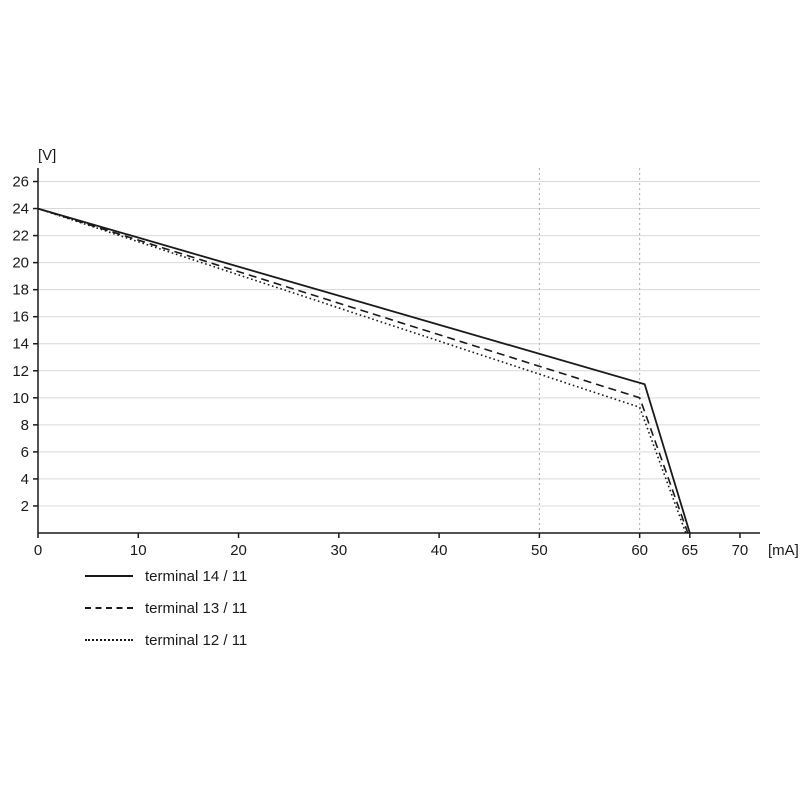 The width and height of the screenshot is (800, 800). What do you see at coordinates (25, 452) in the screenshot?
I see `y-tick-label: 6` at bounding box center [25, 452].